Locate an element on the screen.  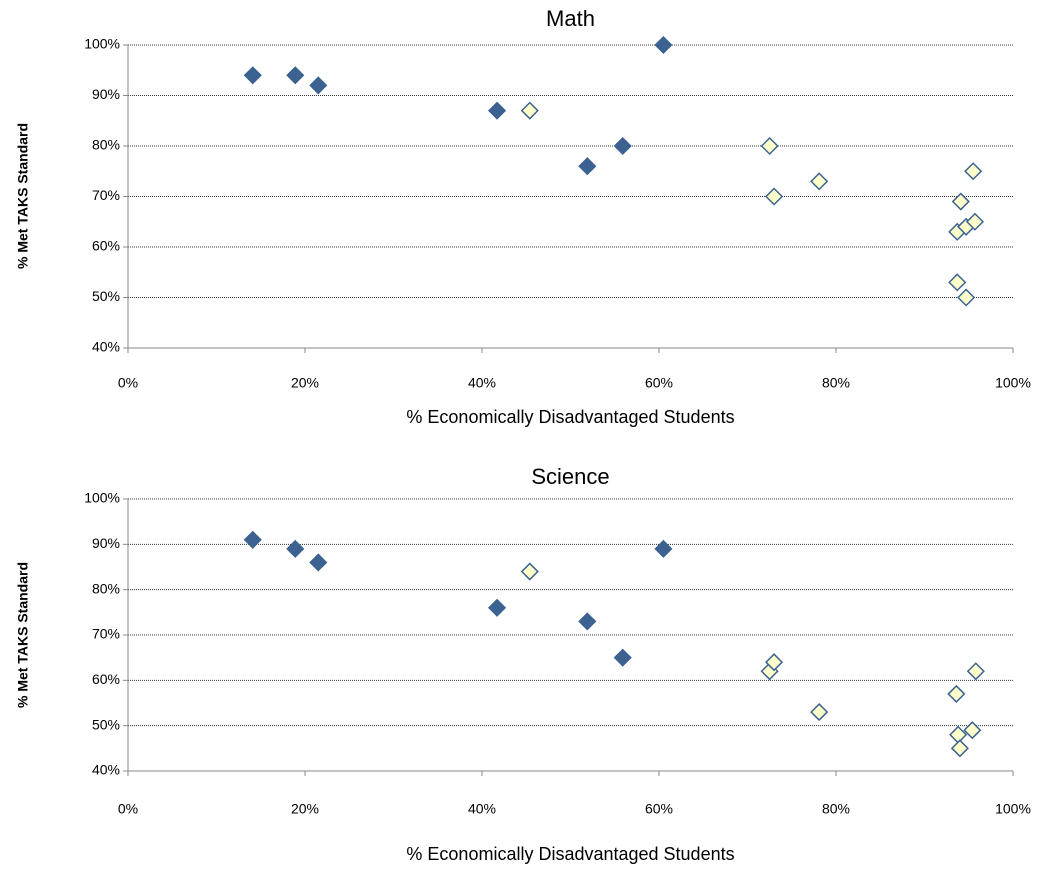
chart-title: Math is located at coordinates (570, 18).